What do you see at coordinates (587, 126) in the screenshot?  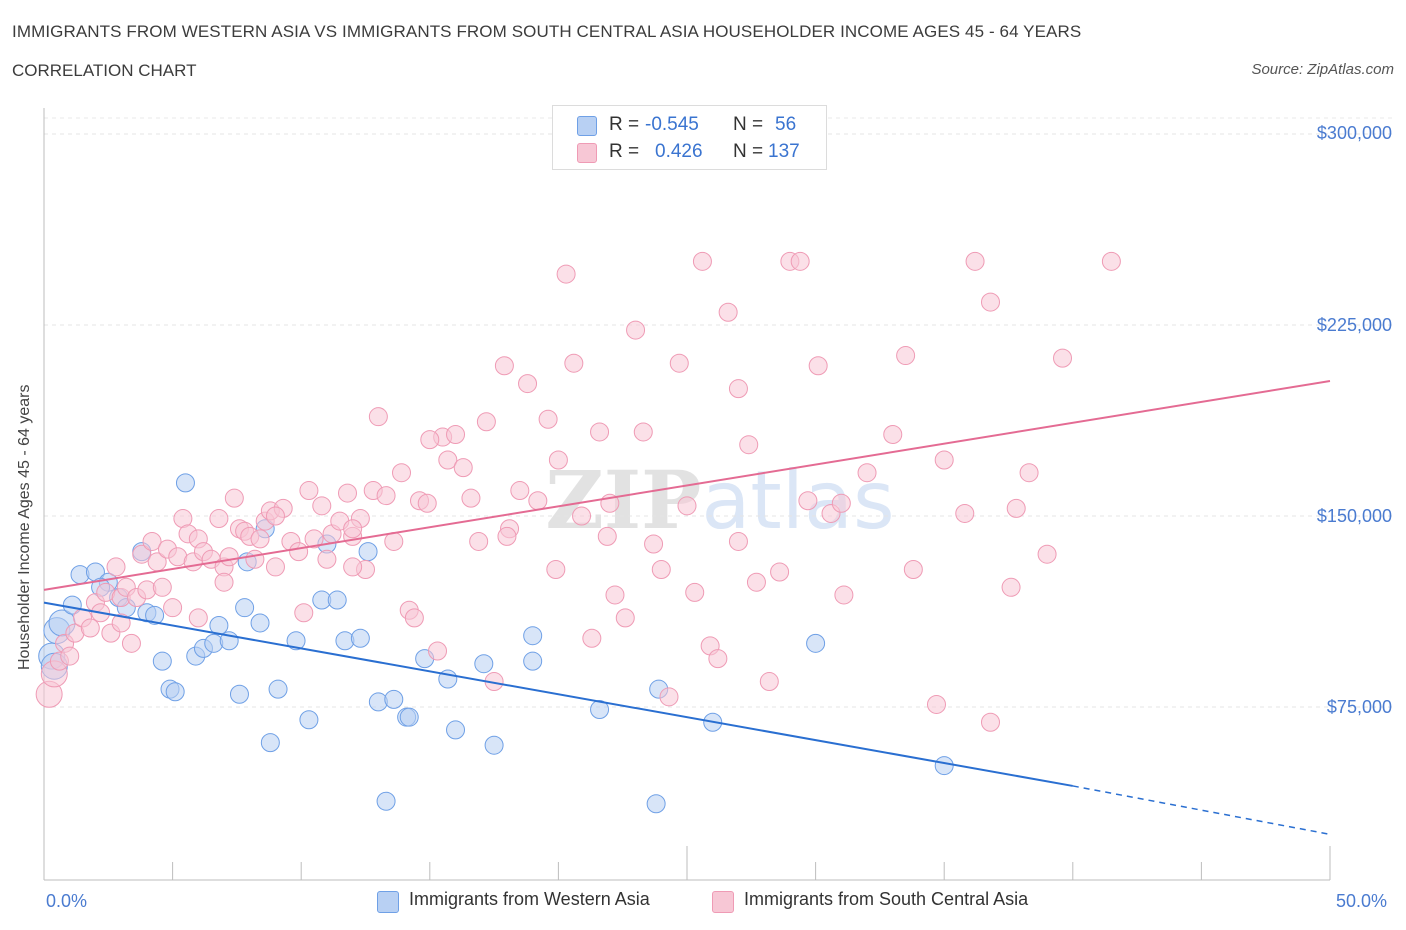 I see `legend-swatch-blue` at bounding box center [587, 126].